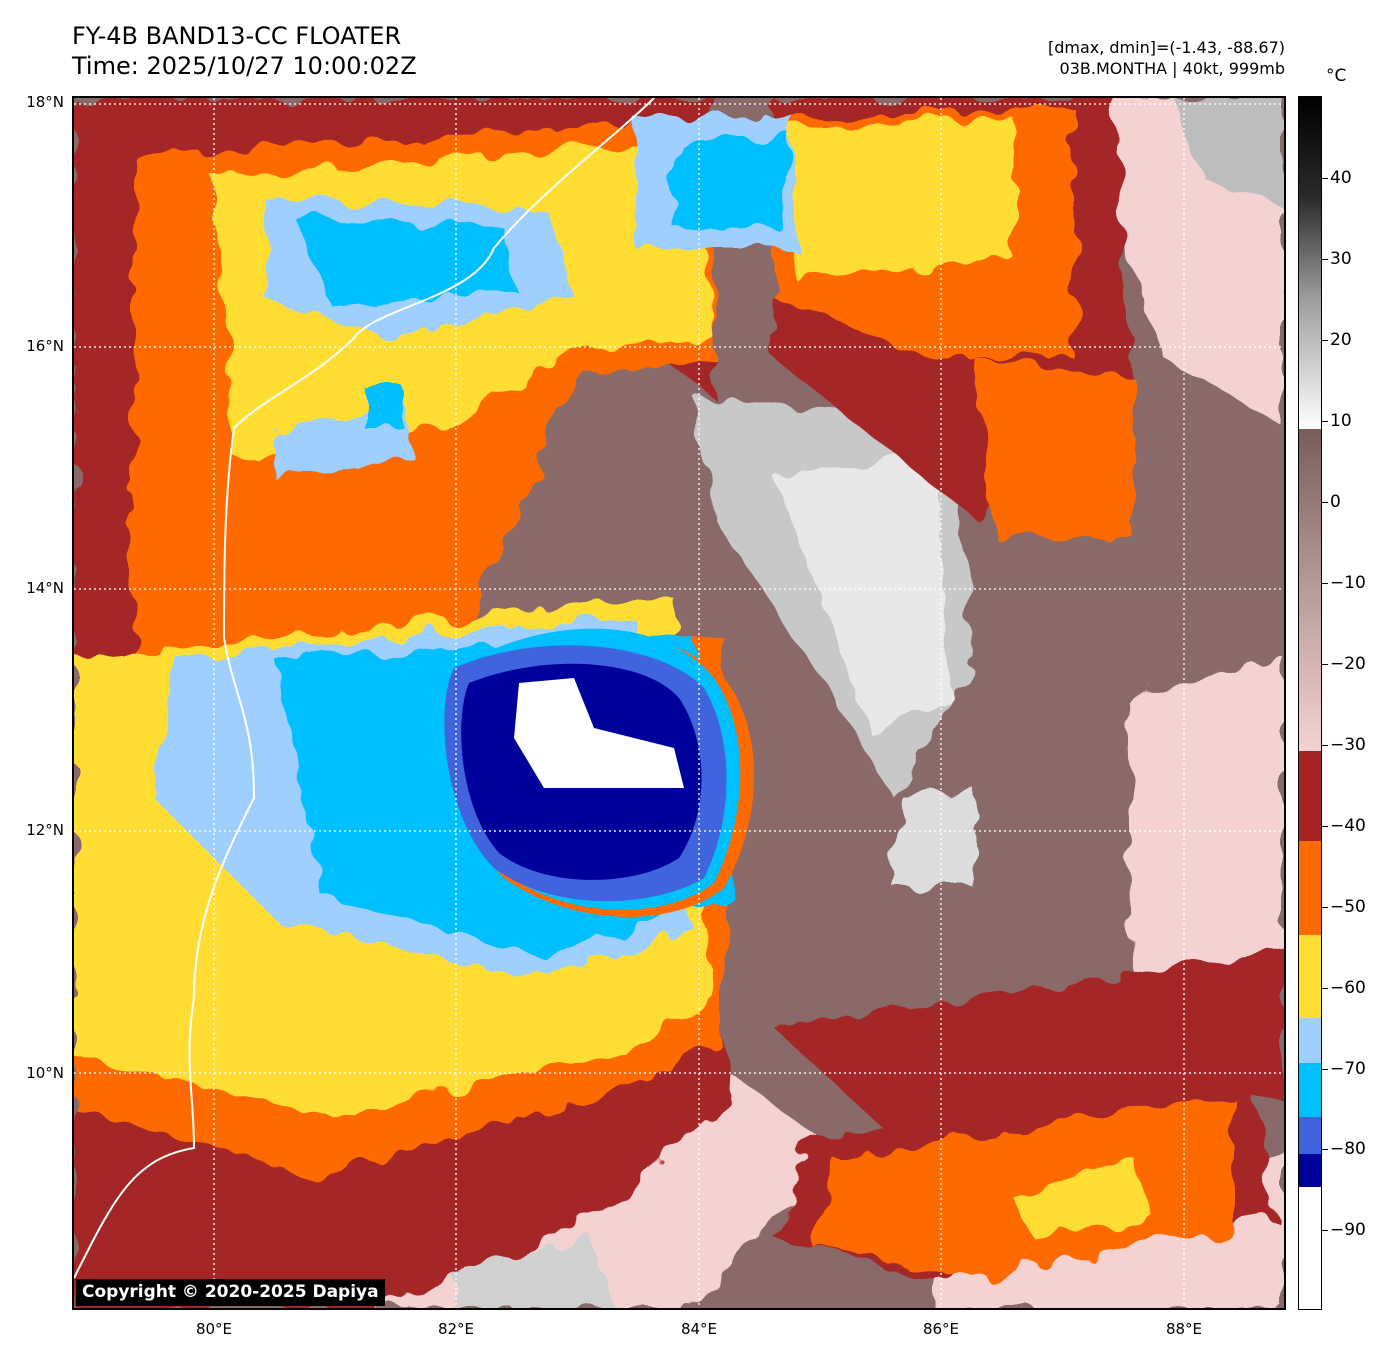 Image resolution: width=1390 pixels, height=1360 pixels. Describe the element at coordinates (45, 588) in the screenshot. I see `lat-label-14: 14°N` at that location.